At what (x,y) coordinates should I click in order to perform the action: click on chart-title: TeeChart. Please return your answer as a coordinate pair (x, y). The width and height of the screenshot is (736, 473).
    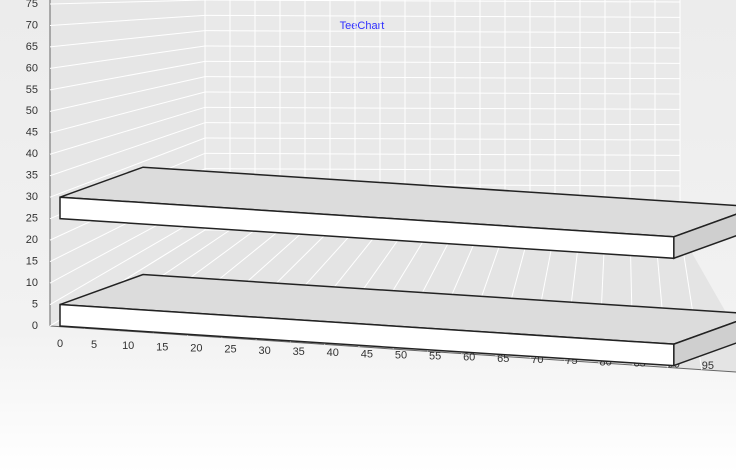
    Looking at the image, I should click on (362, 26).